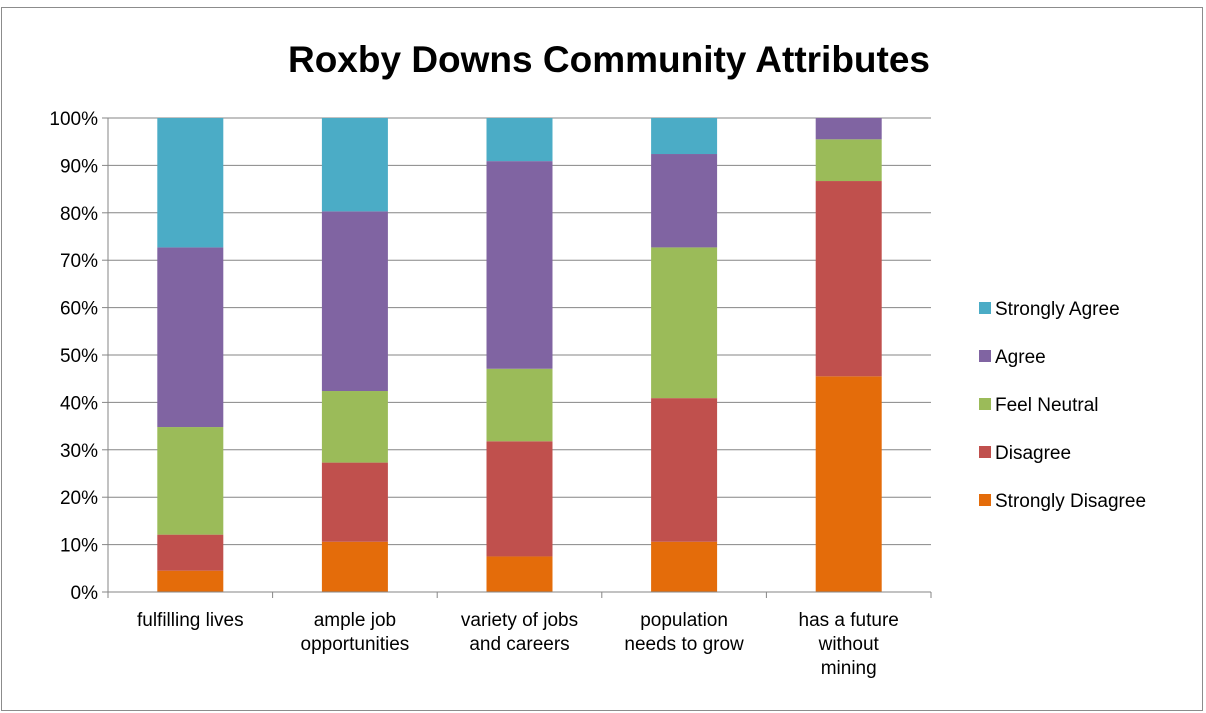 The image size is (1206, 713). What do you see at coordinates (1070, 501) in the screenshot?
I see `legend-label: Strongly Disagree` at bounding box center [1070, 501].